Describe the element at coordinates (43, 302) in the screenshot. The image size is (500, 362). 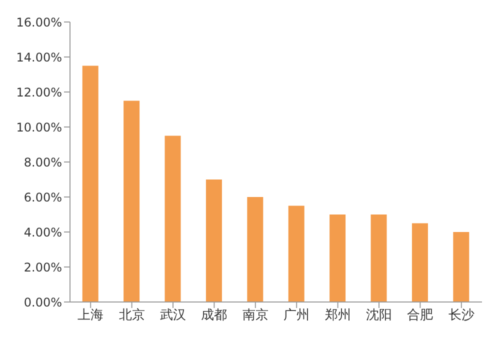
I see `y-tick-label: 0.00%` at that location.